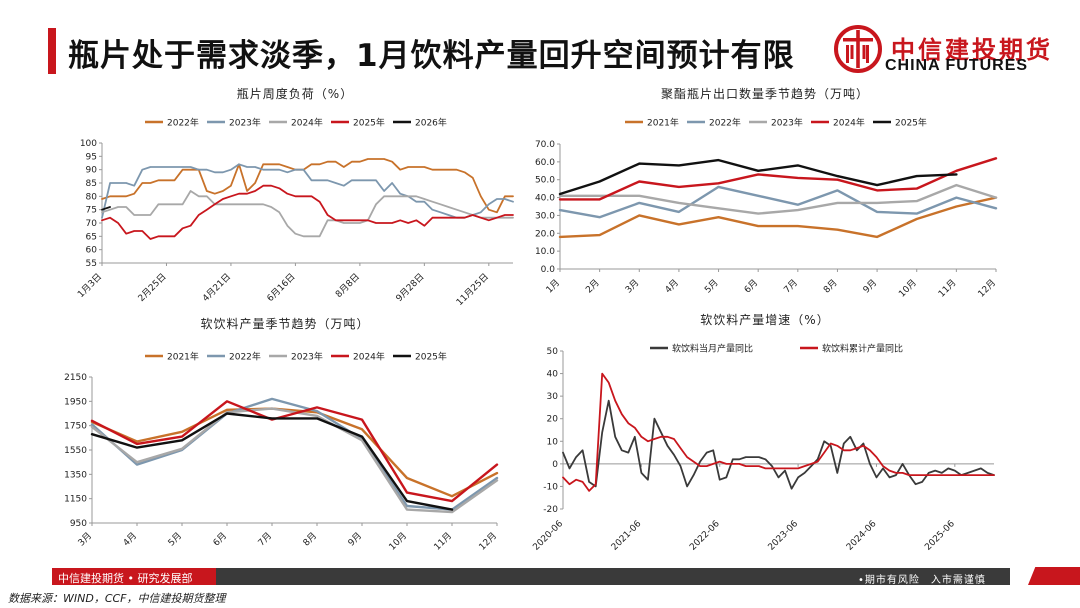 This screenshot has width=1080, height=608. I want to click on y-tick-label: 90, so click(92, 171).